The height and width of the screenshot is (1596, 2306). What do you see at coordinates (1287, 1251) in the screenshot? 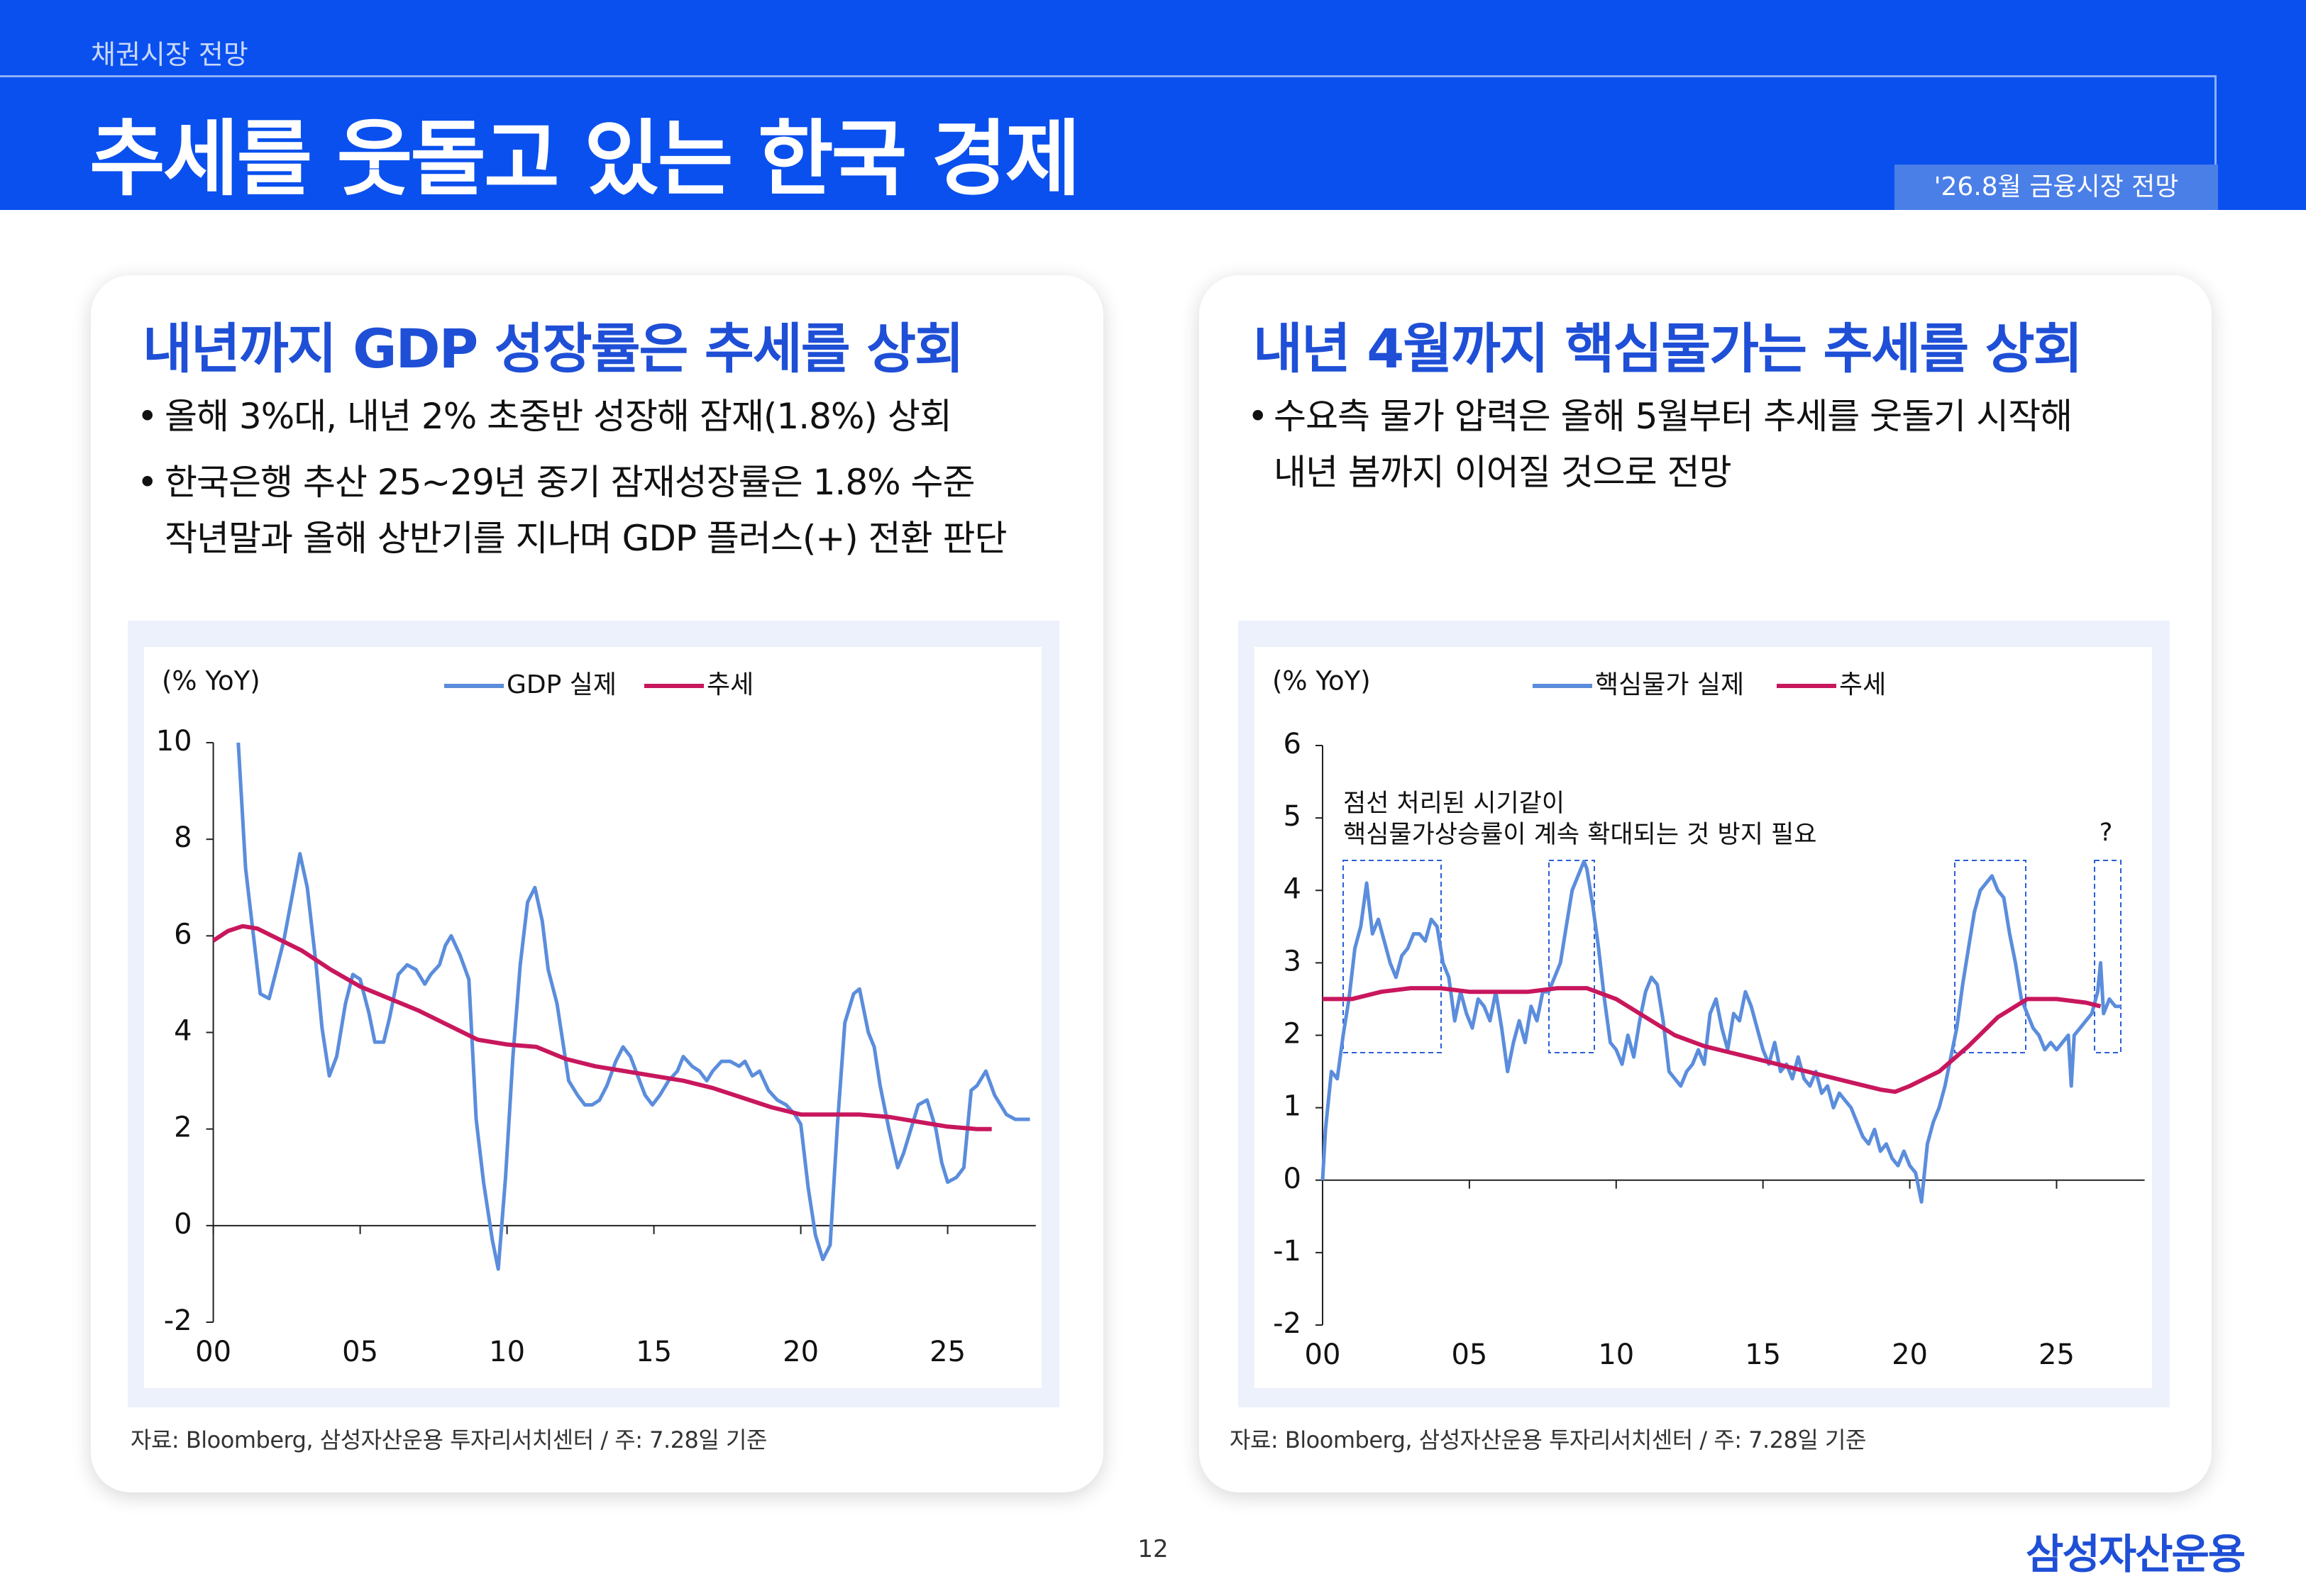
I see `y-tick-label: -1` at bounding box center [1287, 1251].